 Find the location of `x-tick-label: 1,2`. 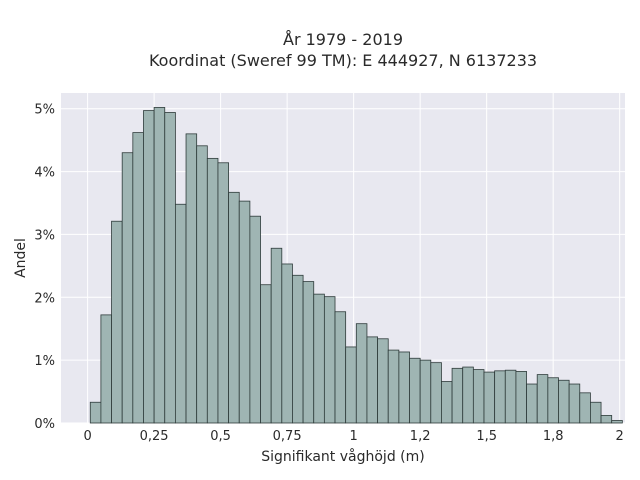

x-tick-label: 1,2 is located at coordinates (420, 436).